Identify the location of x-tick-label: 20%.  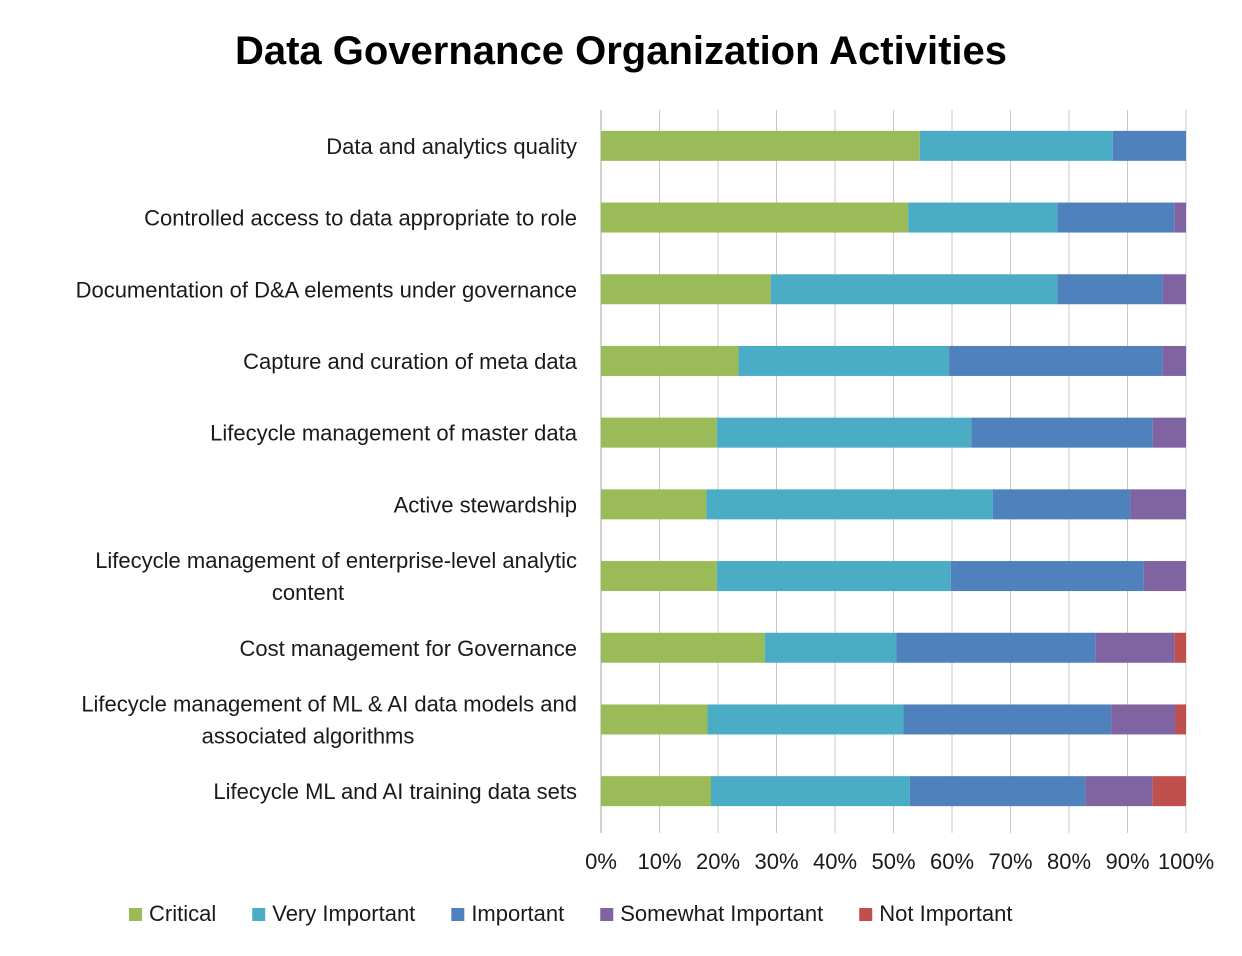
(718, 861).